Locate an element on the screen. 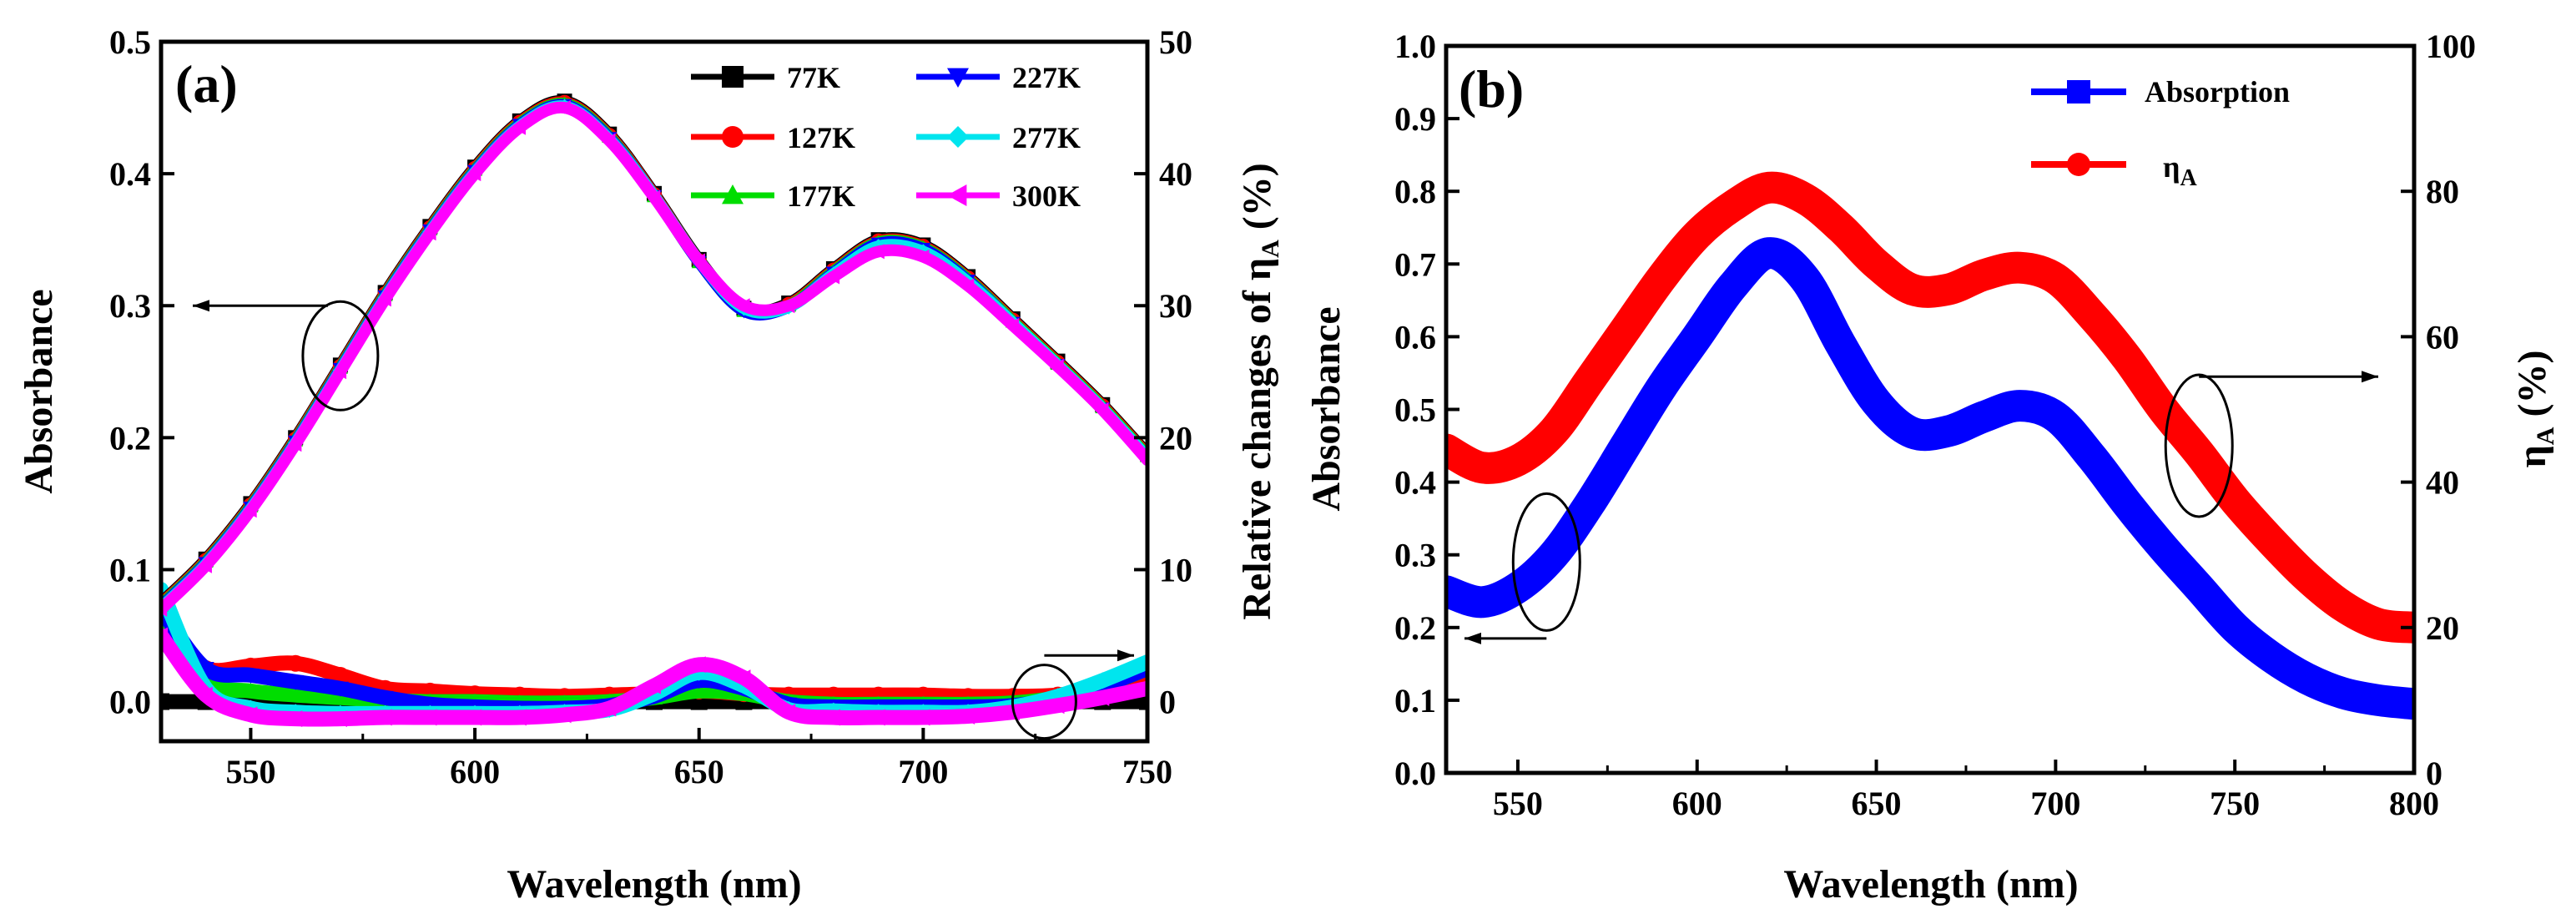 This screenshot has width=2576, height=919. panel-a-x-ticks: 550 600 650 700 750 is located at coordinates (698, 759).